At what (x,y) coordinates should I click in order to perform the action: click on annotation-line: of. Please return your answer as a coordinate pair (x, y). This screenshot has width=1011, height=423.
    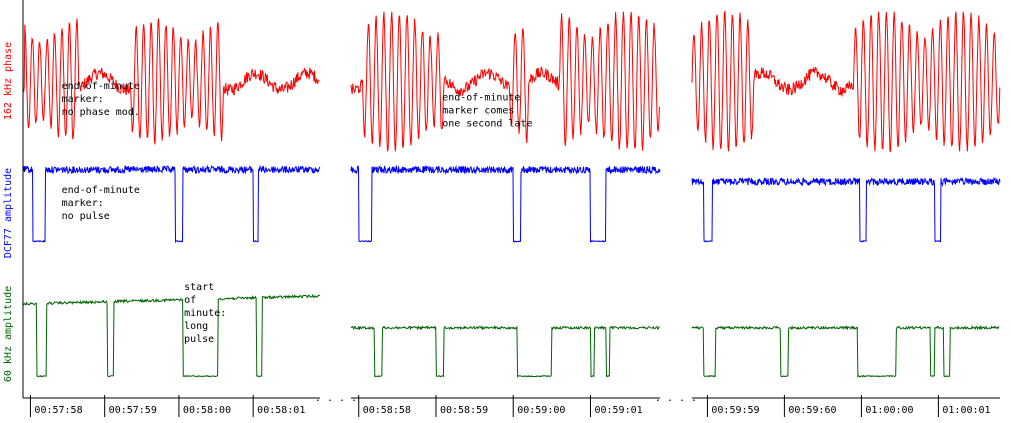
    Looking at the image, I should click on (190, 300).